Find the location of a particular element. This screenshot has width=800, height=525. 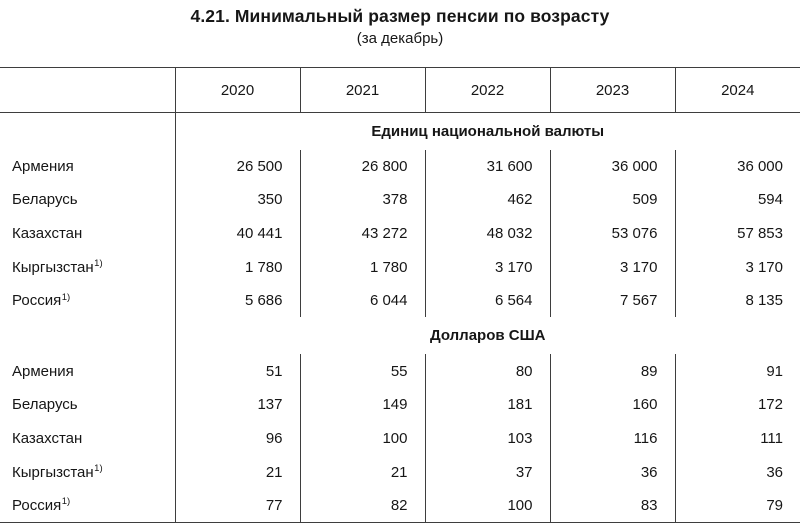

value-cell: 31 600 is located at coordinates (487, 166).